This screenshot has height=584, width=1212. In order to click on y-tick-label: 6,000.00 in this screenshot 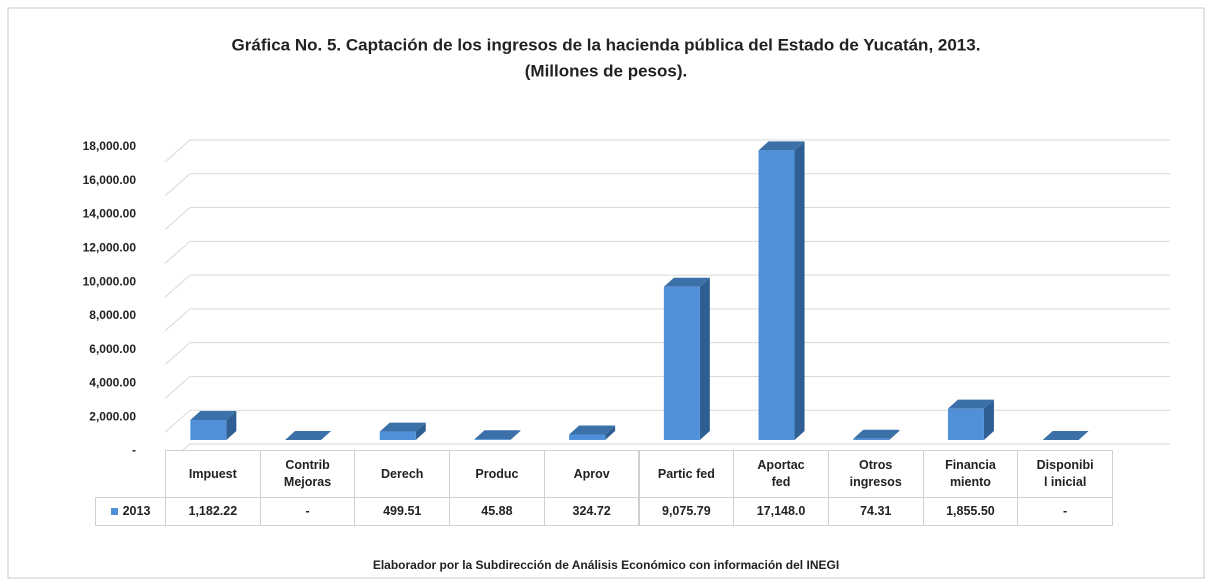, I will do `click(112, 349)`.